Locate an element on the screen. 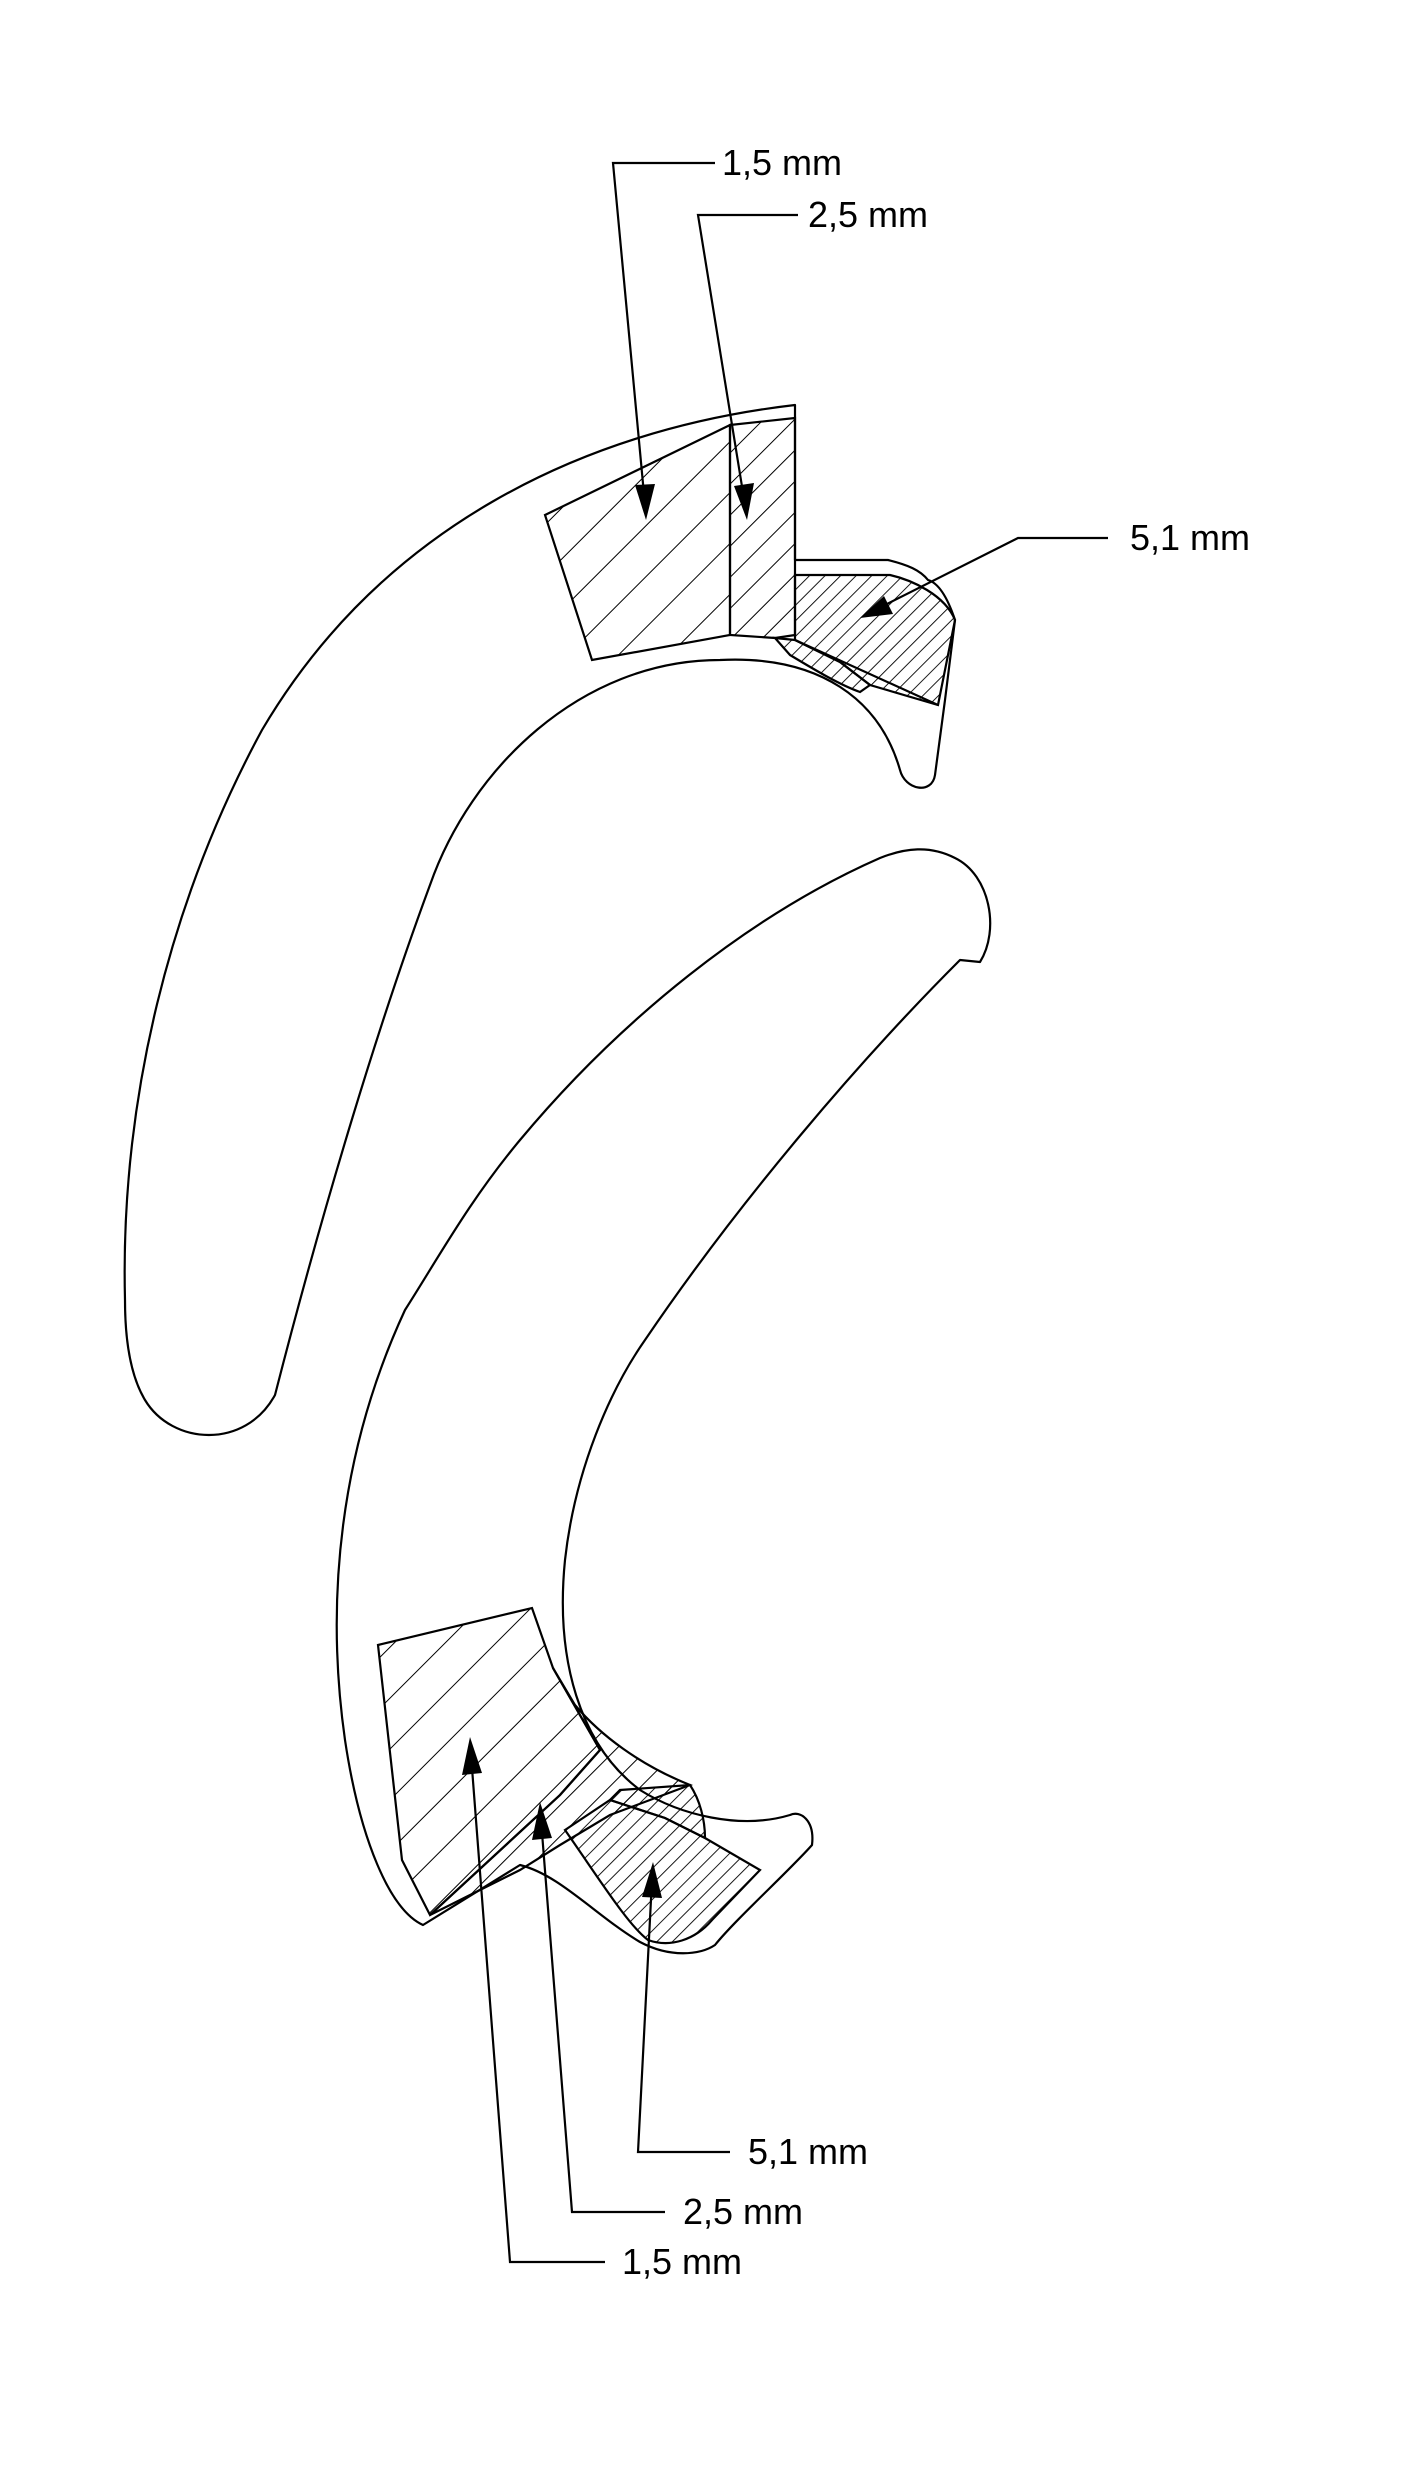 This screenshot has height=2470, width=1418. upper-leader-5-1mm is located at coordinates (991, 573).